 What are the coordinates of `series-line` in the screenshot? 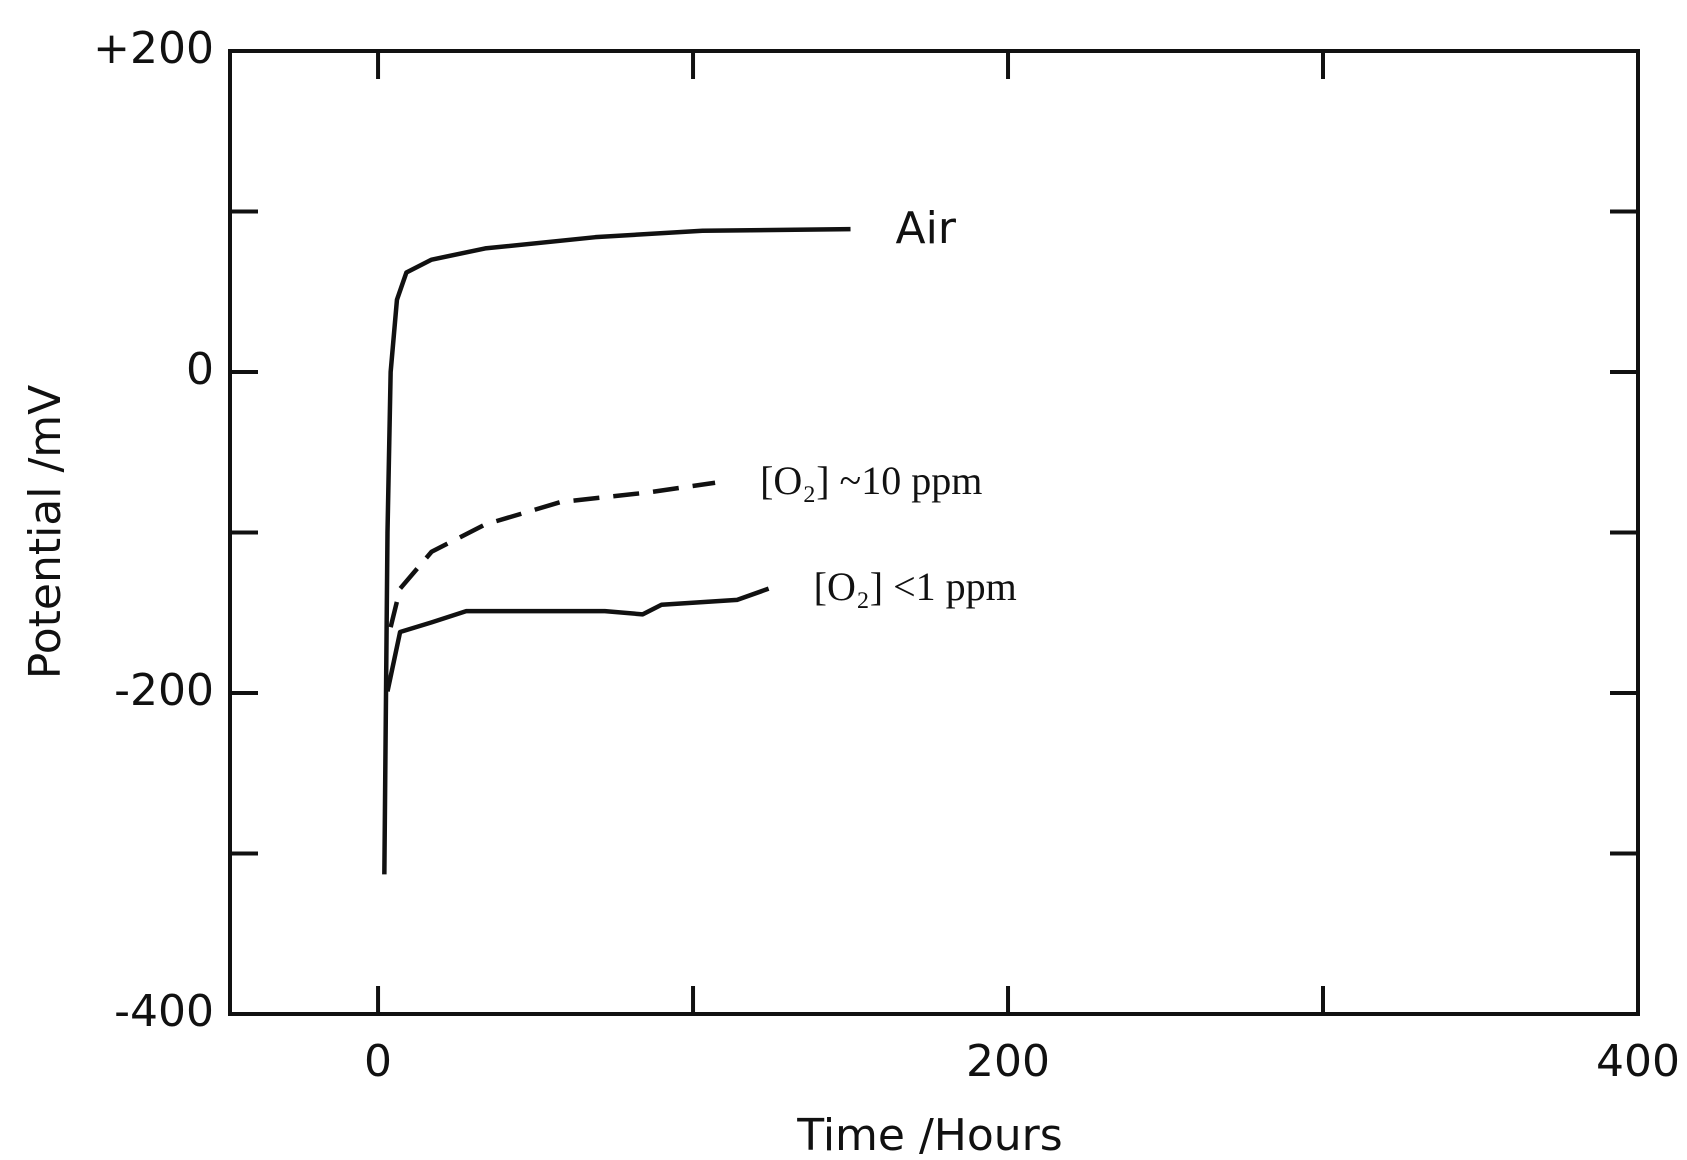 It's located at (577, 639).